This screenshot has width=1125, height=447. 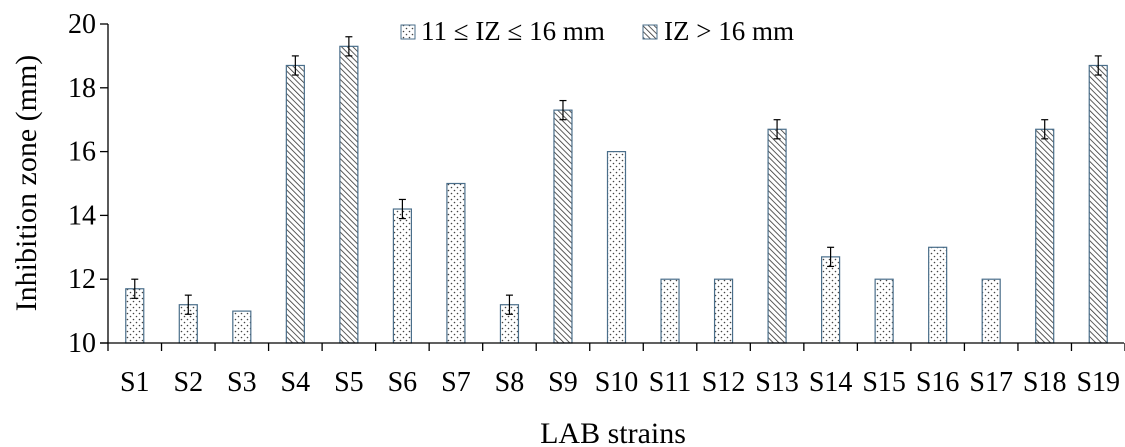 I want to click on y-axis-title: Inhibition zone (mm), so click(x=26, y=183).